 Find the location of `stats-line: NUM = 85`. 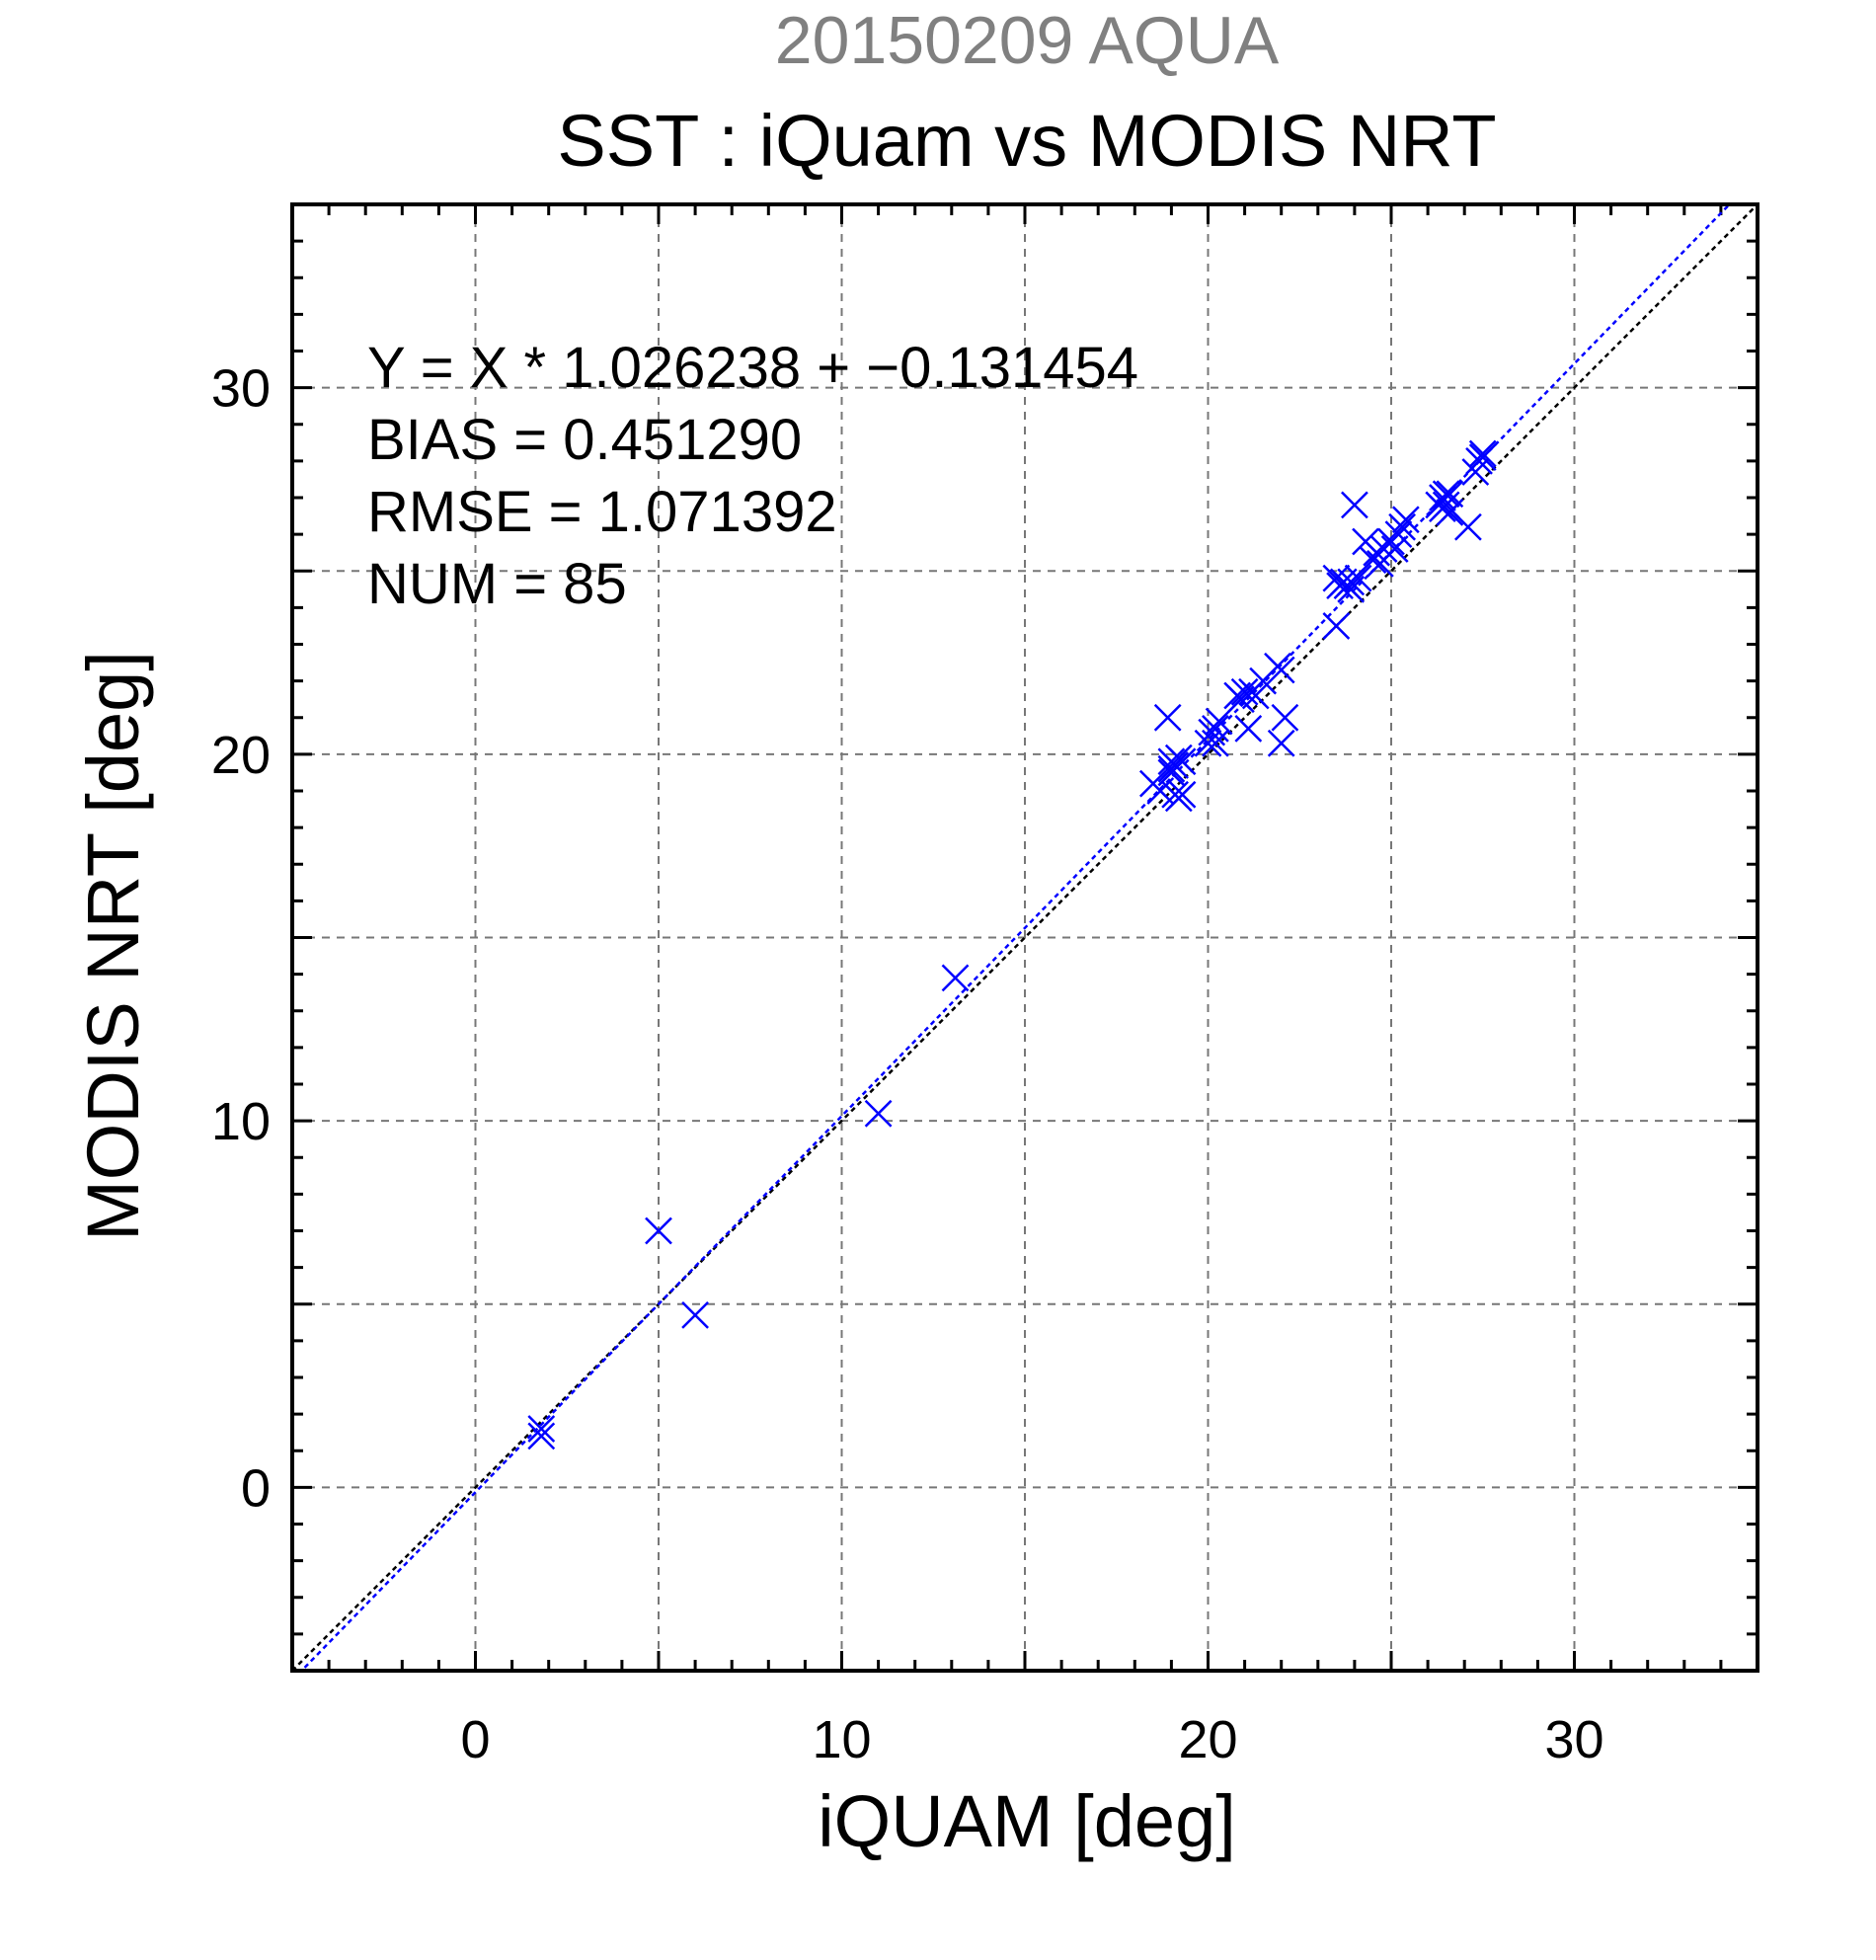

stats-line: NUM = 85 is located at coordinates (497, 584).